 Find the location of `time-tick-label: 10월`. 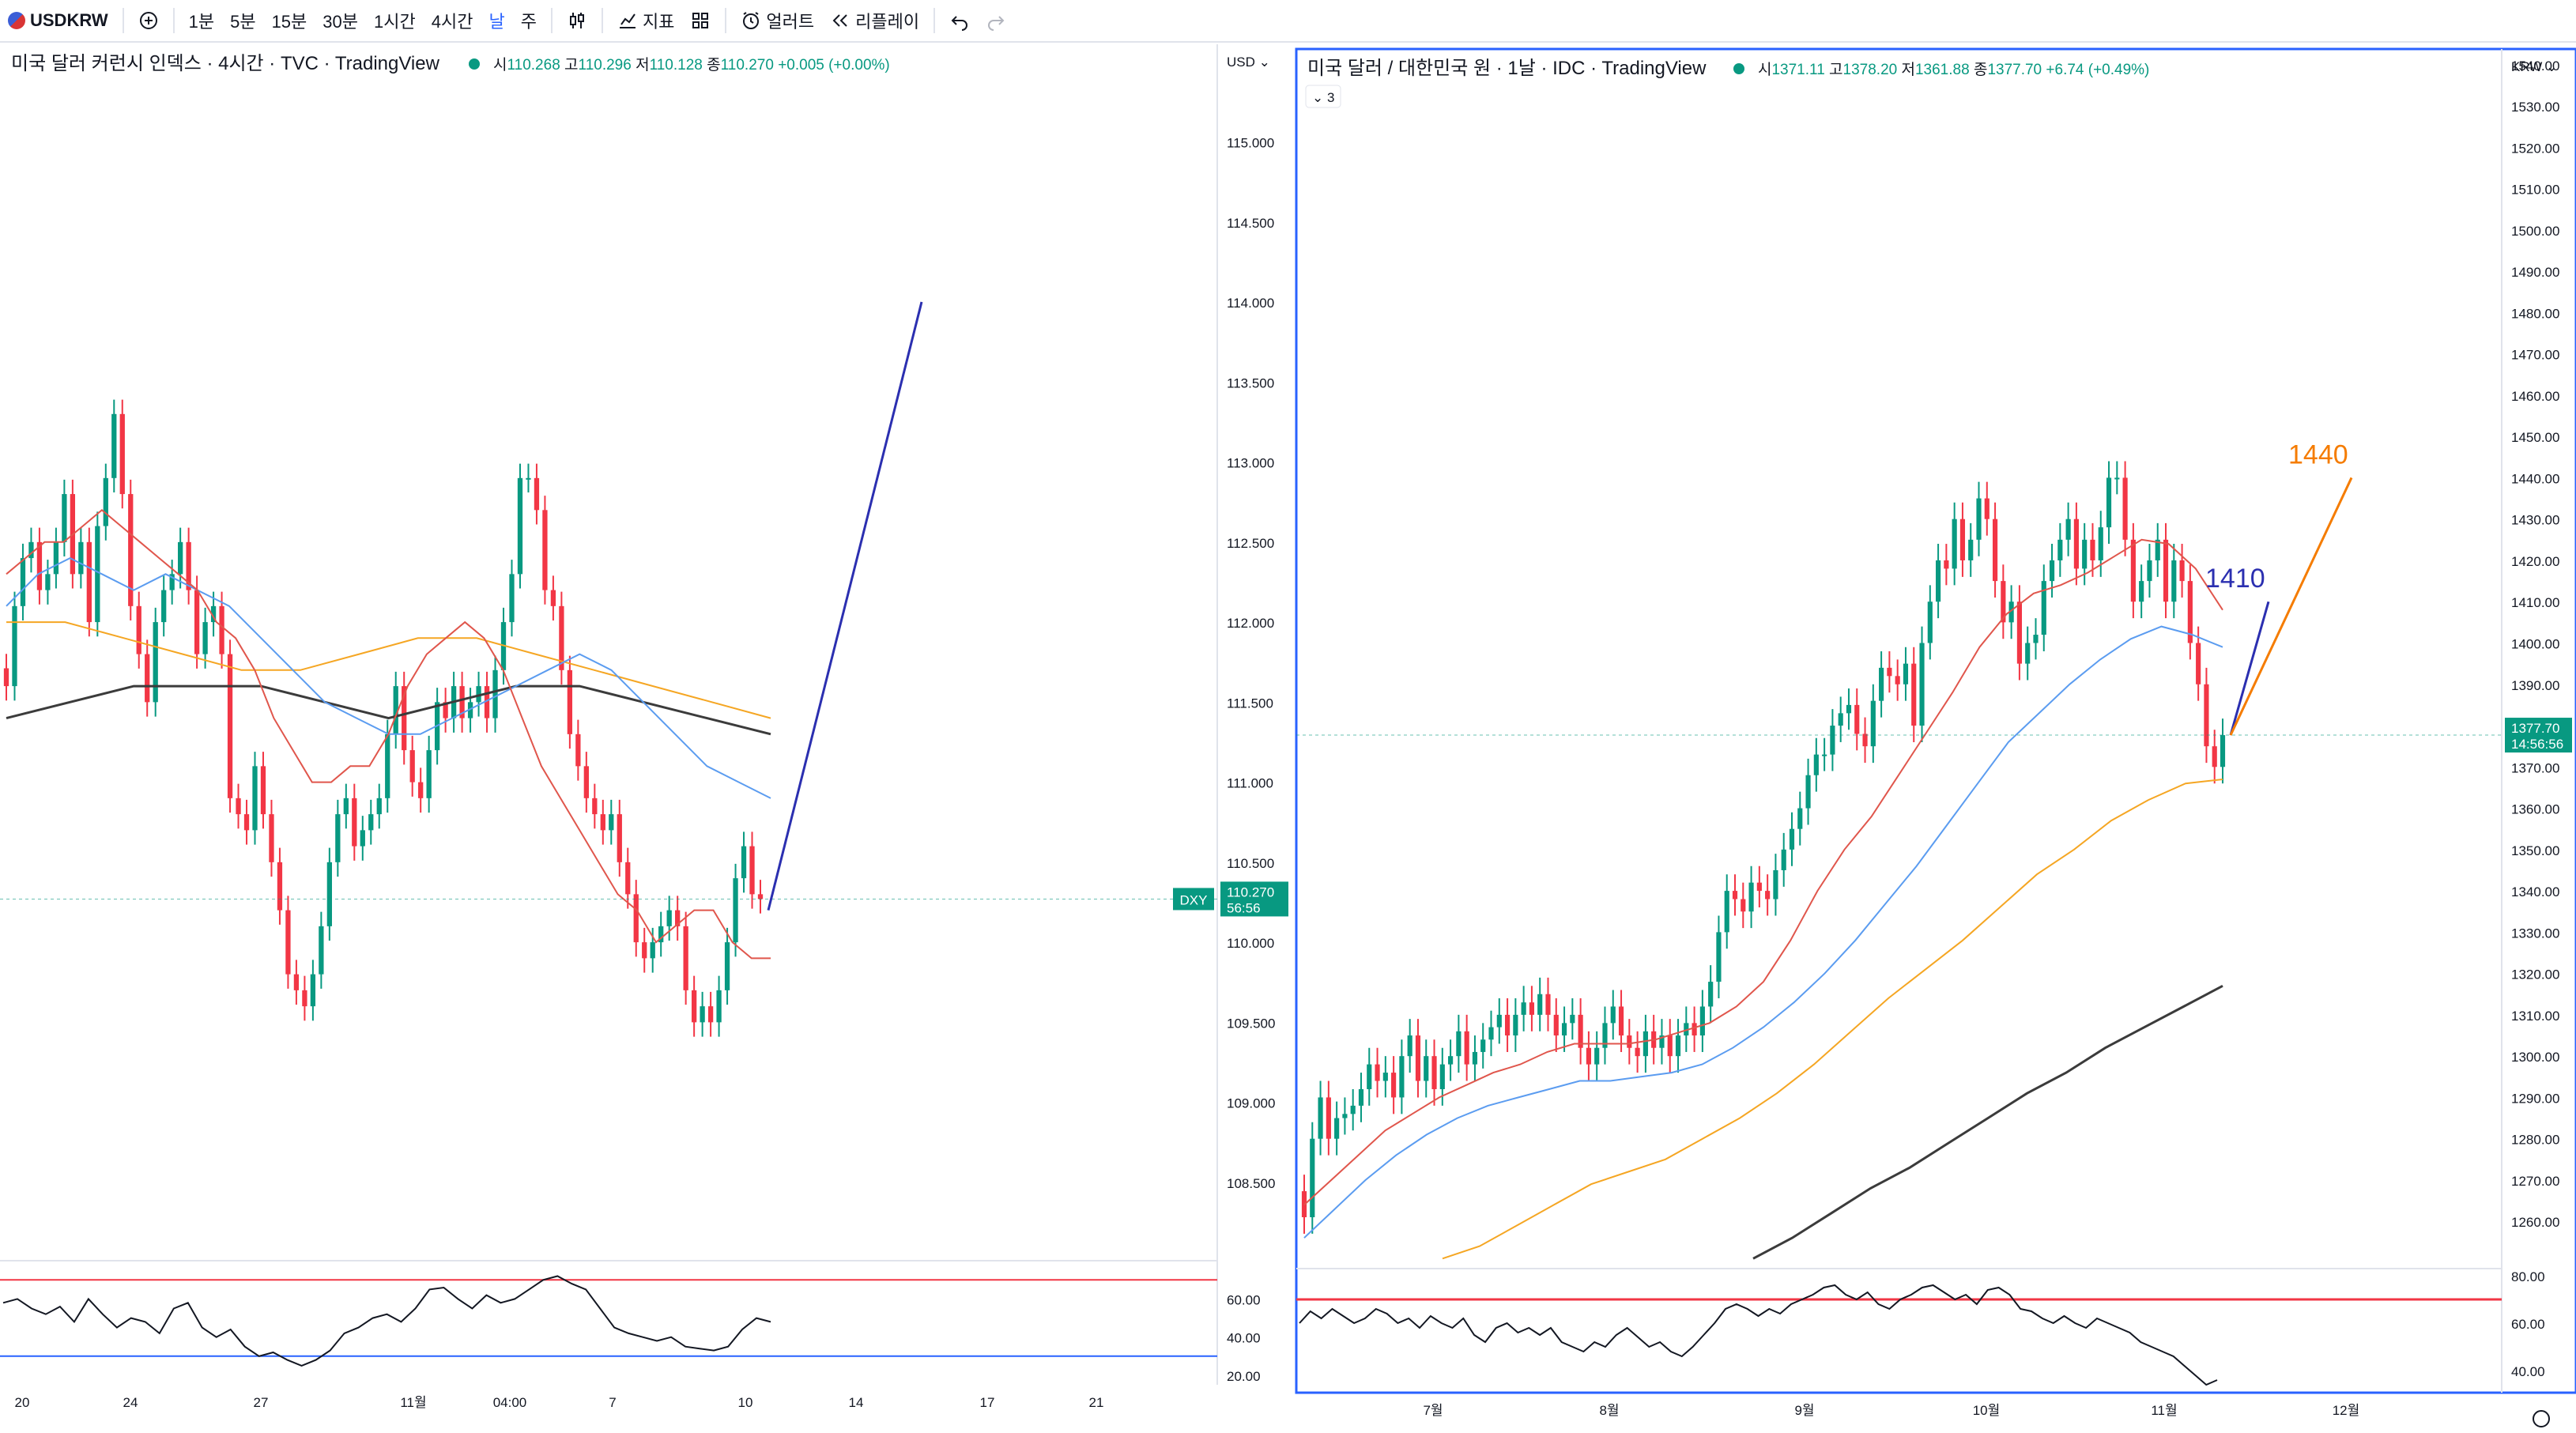

time-tick-label: 10월 is located at coordinates (1987, 1411).